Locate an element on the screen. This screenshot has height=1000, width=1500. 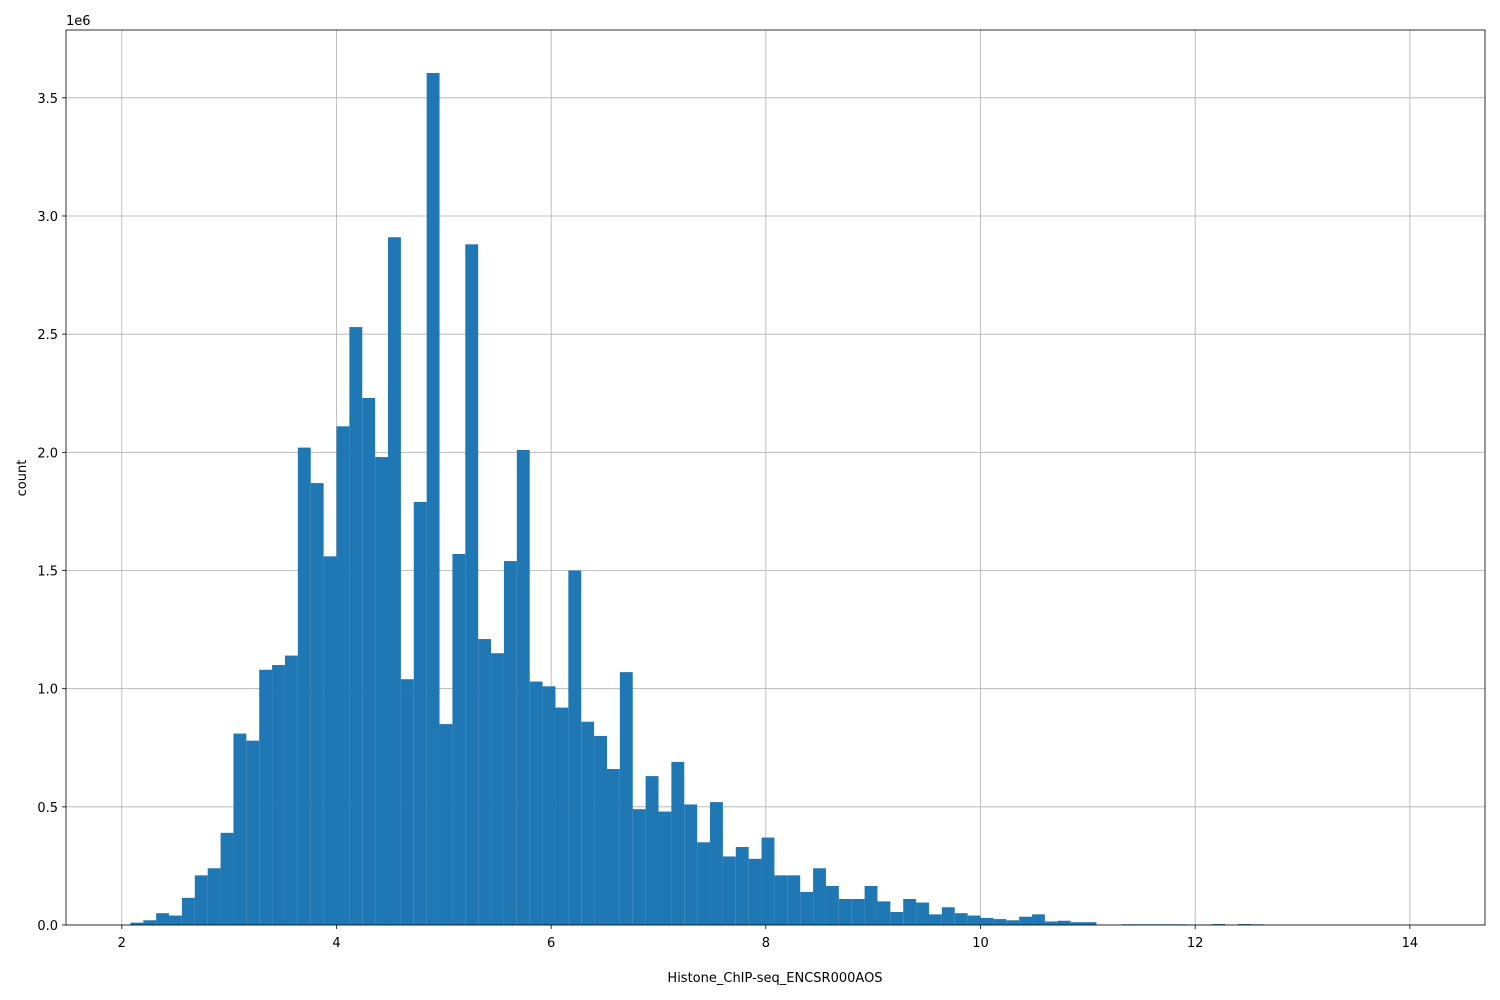
y-tick-label: 0.5 is located at coordinates (47, 808).